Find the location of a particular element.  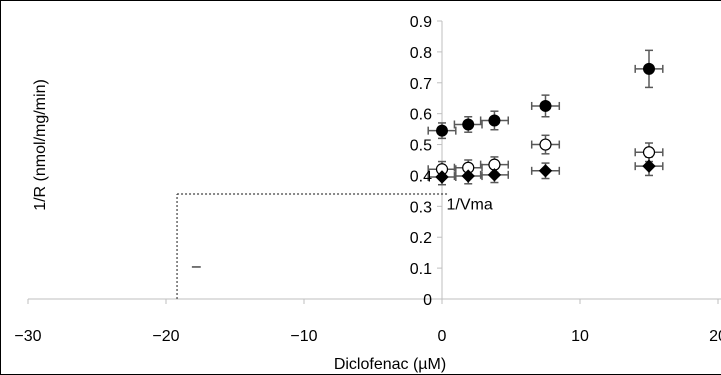

x-tick-label: −30 is located at coordinates (27, 336).